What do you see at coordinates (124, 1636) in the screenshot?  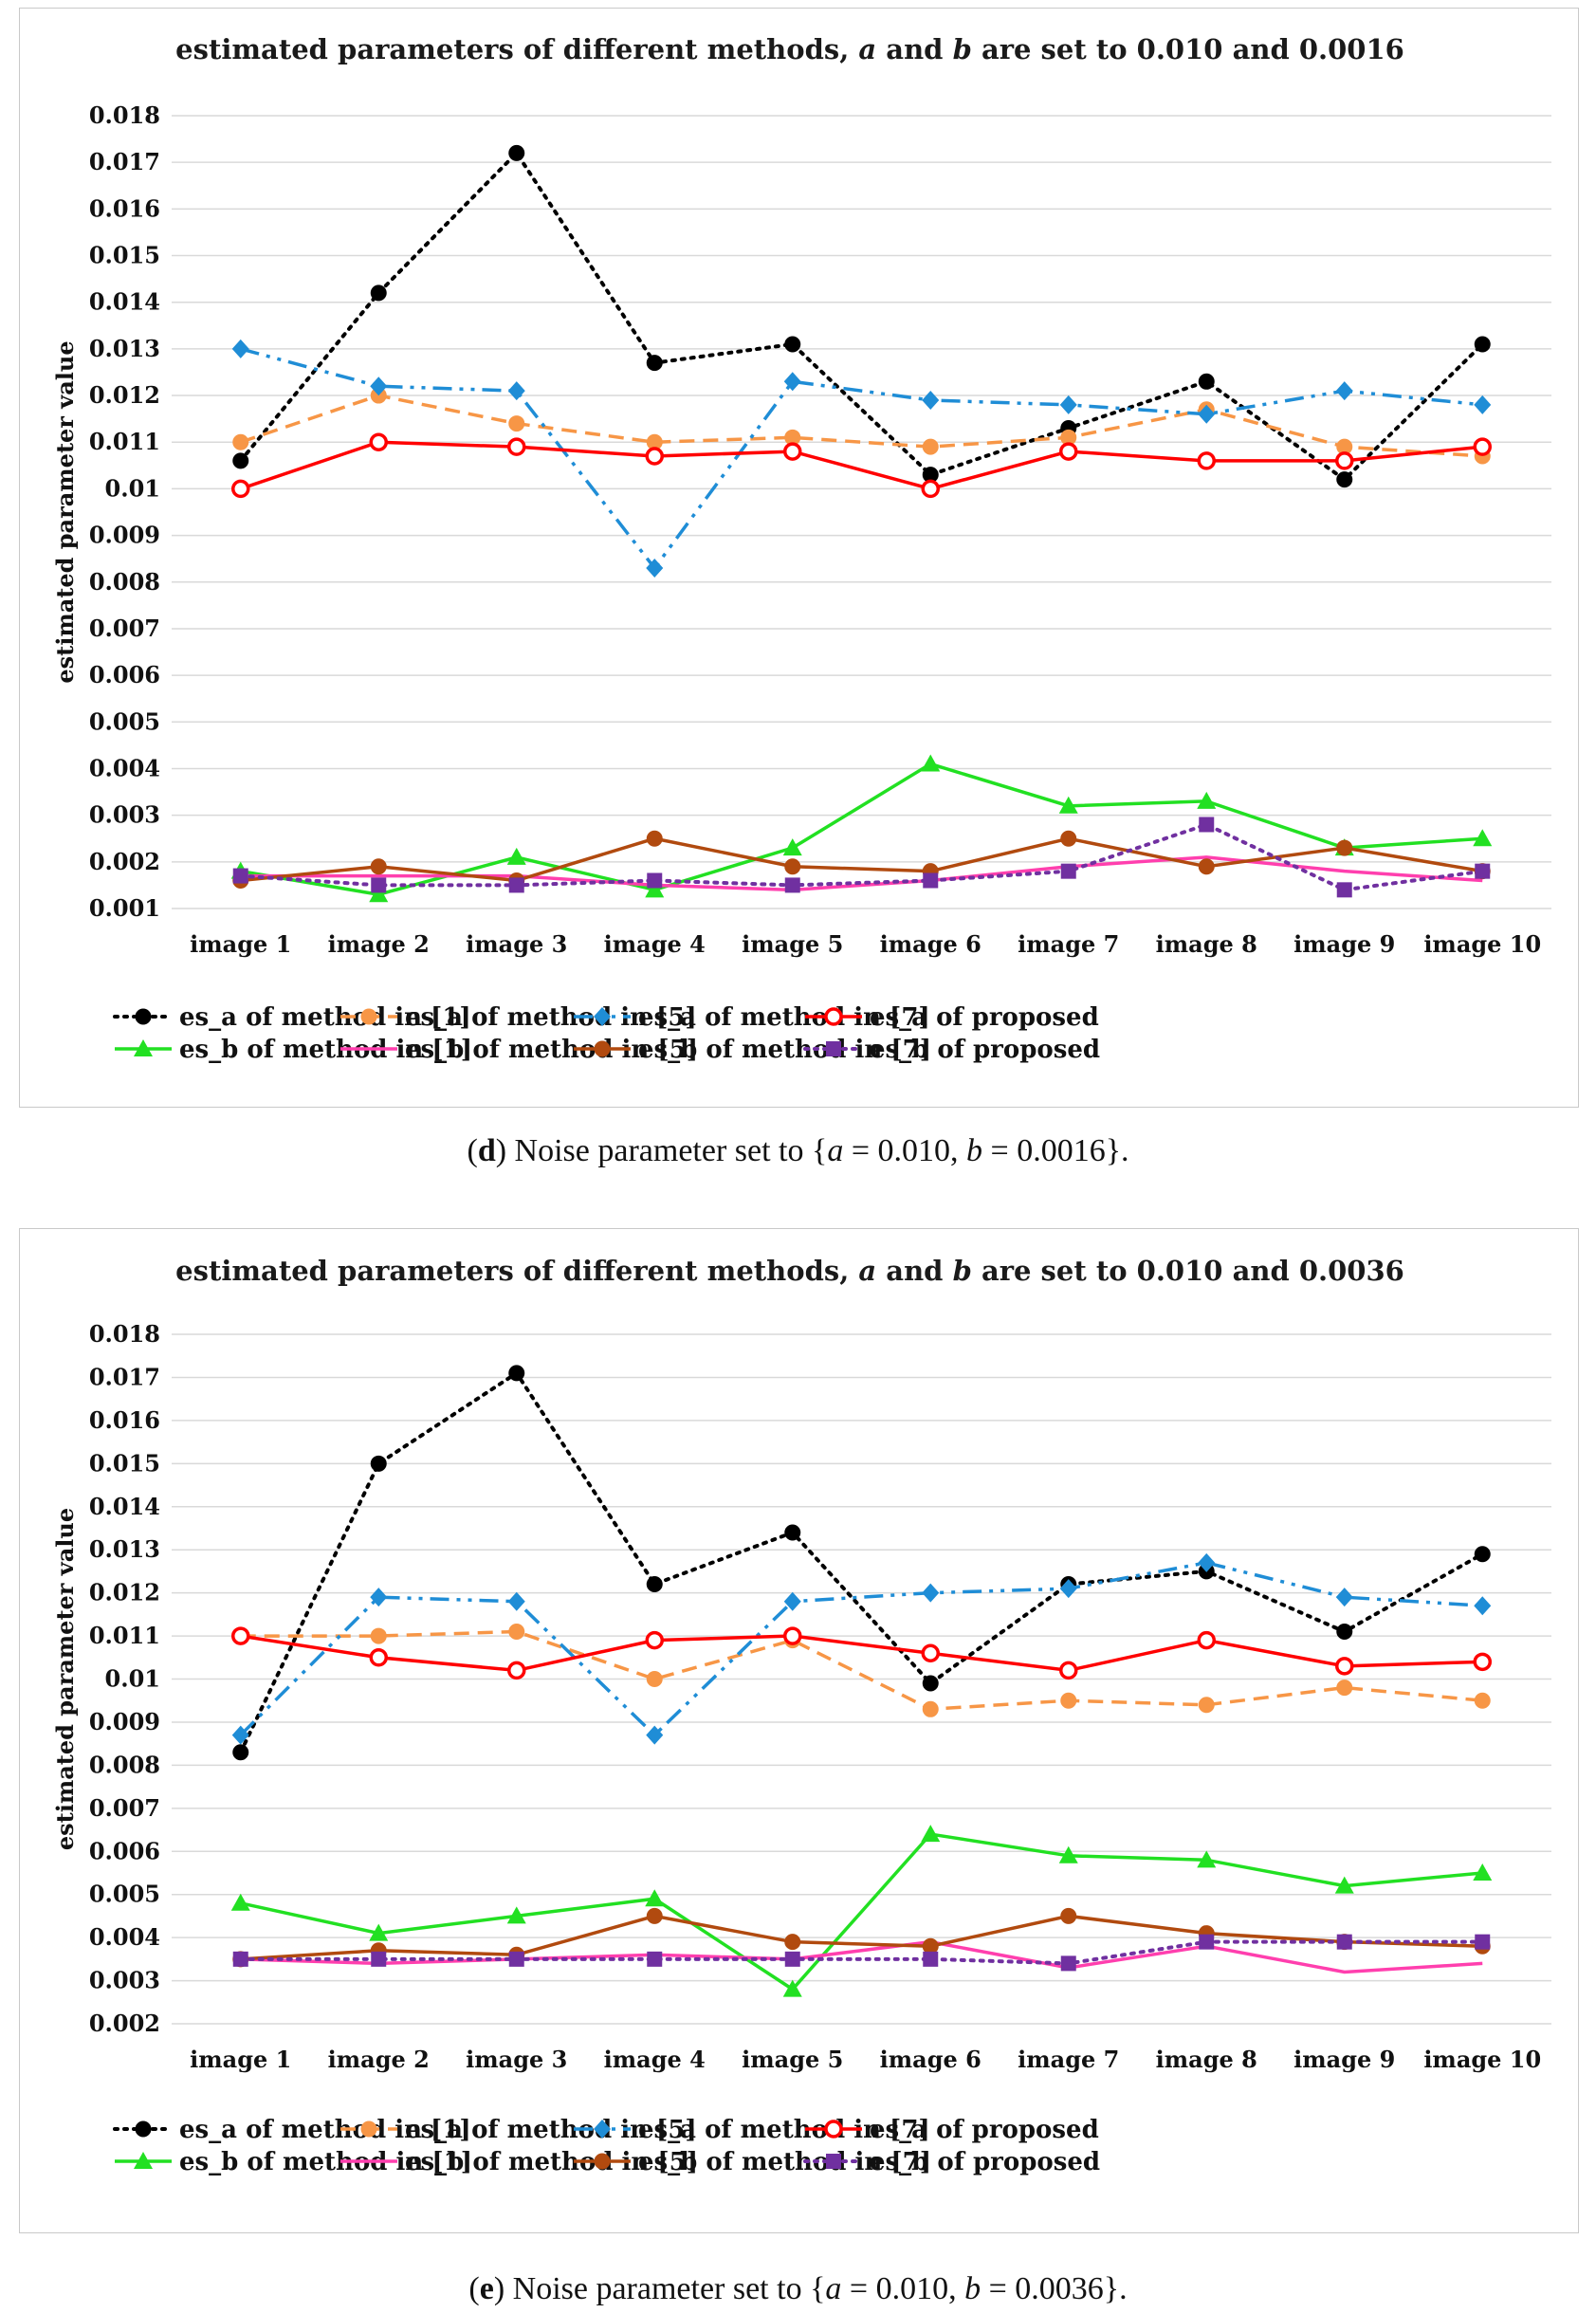 I see `y-tick-label: 0.011` at bounding box center [124, 1636].